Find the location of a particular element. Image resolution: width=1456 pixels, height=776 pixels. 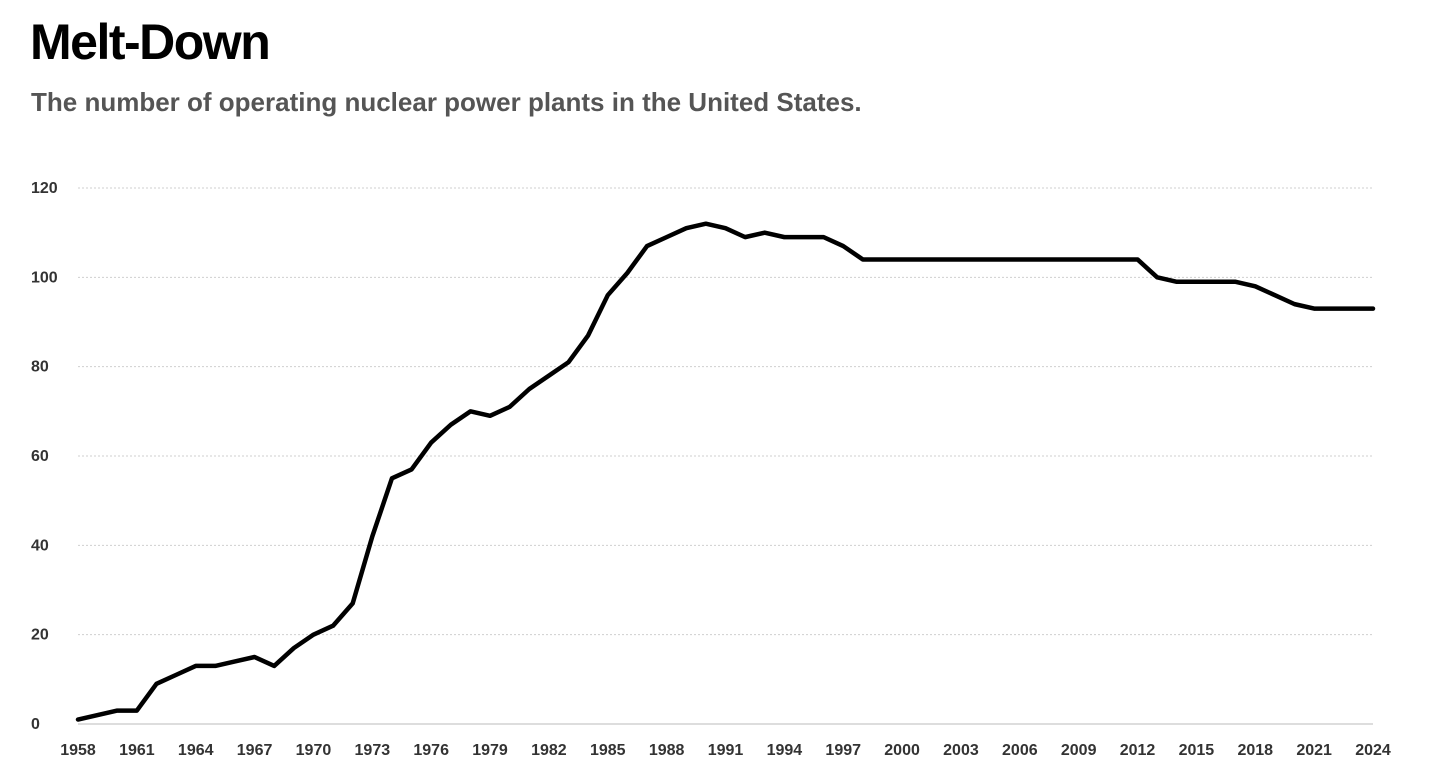

x-tick-label: 1967 is located at coordinates (255, 750).